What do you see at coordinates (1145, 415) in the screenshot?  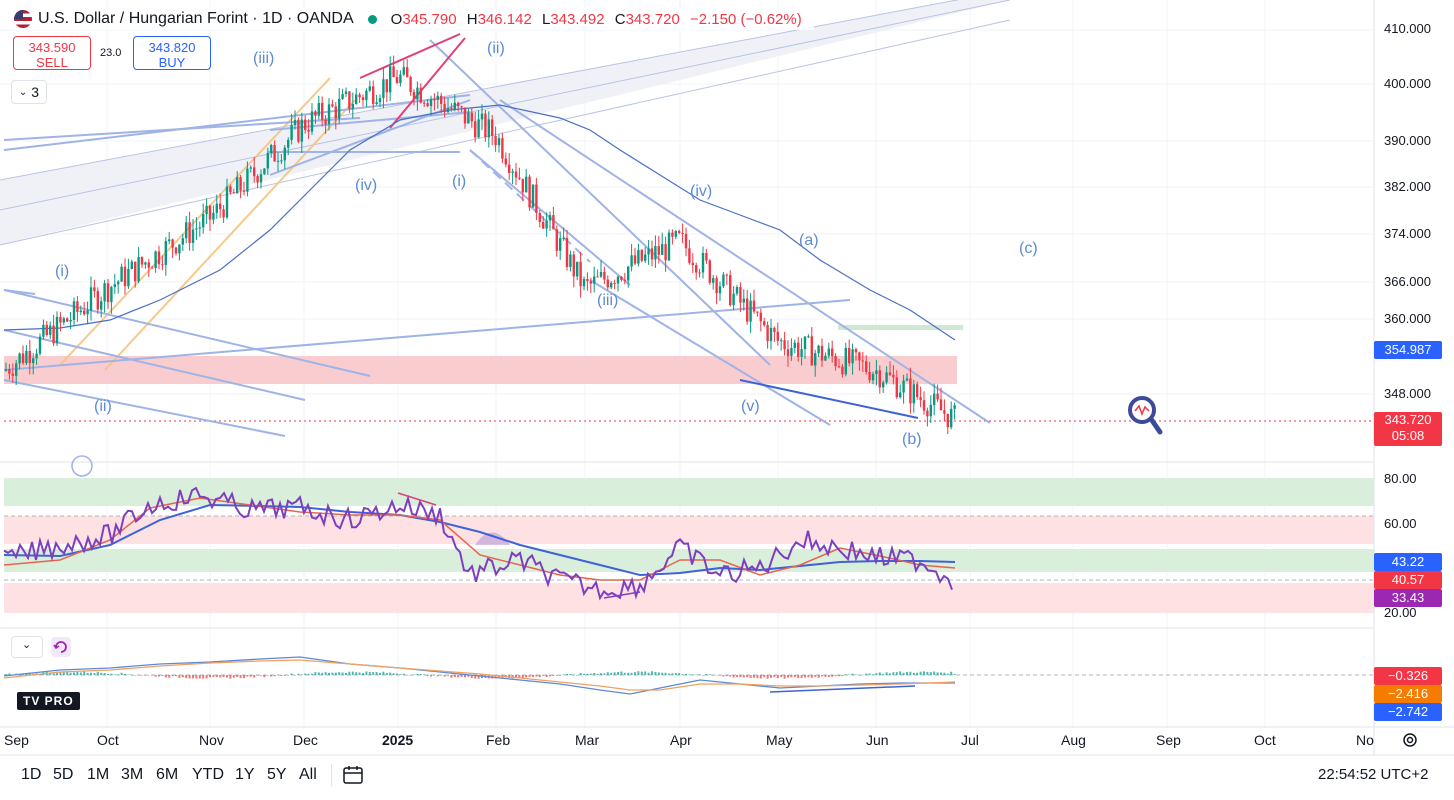 I see `magnifier-icon` at bounding box center [1145, 415].